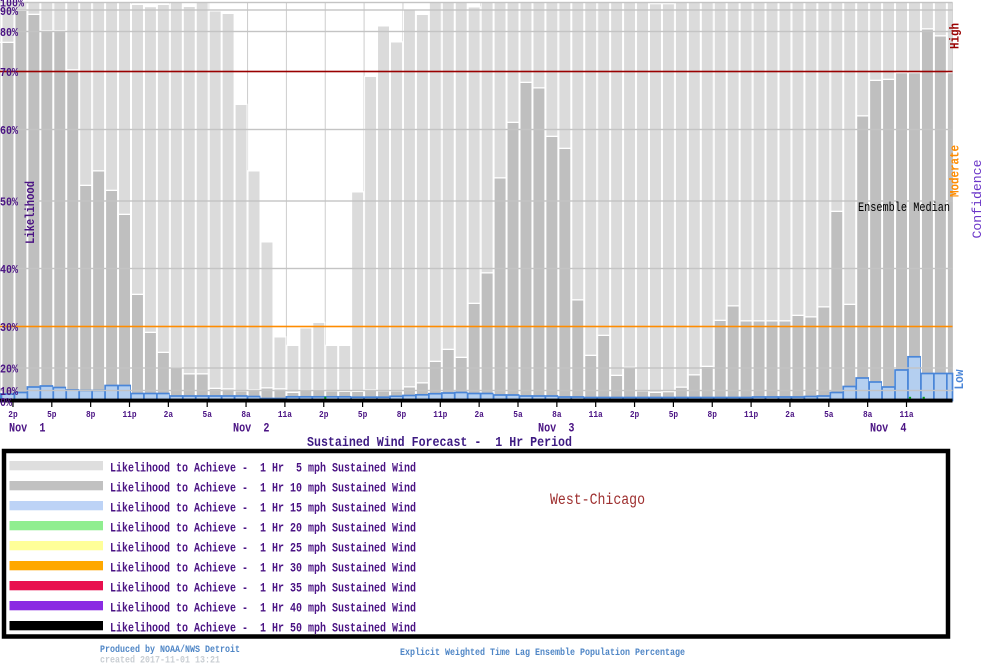 This screenshot has height=670, width=1000. Describe the element at coordinates (6, 403) in the screenshot. I see `svg-text: 0%` at that location.